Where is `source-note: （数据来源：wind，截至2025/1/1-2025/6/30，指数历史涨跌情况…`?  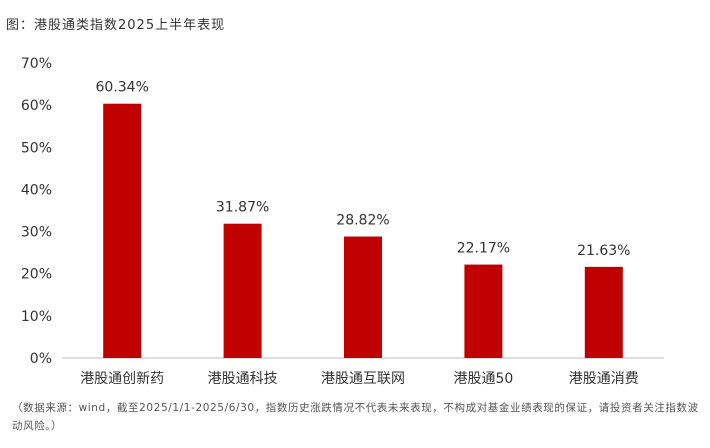
source-note: （数据来源：wind，截至2025/1/1-2025/6/30，指数历史涨跌情况… is located at coordinates (355, 417).